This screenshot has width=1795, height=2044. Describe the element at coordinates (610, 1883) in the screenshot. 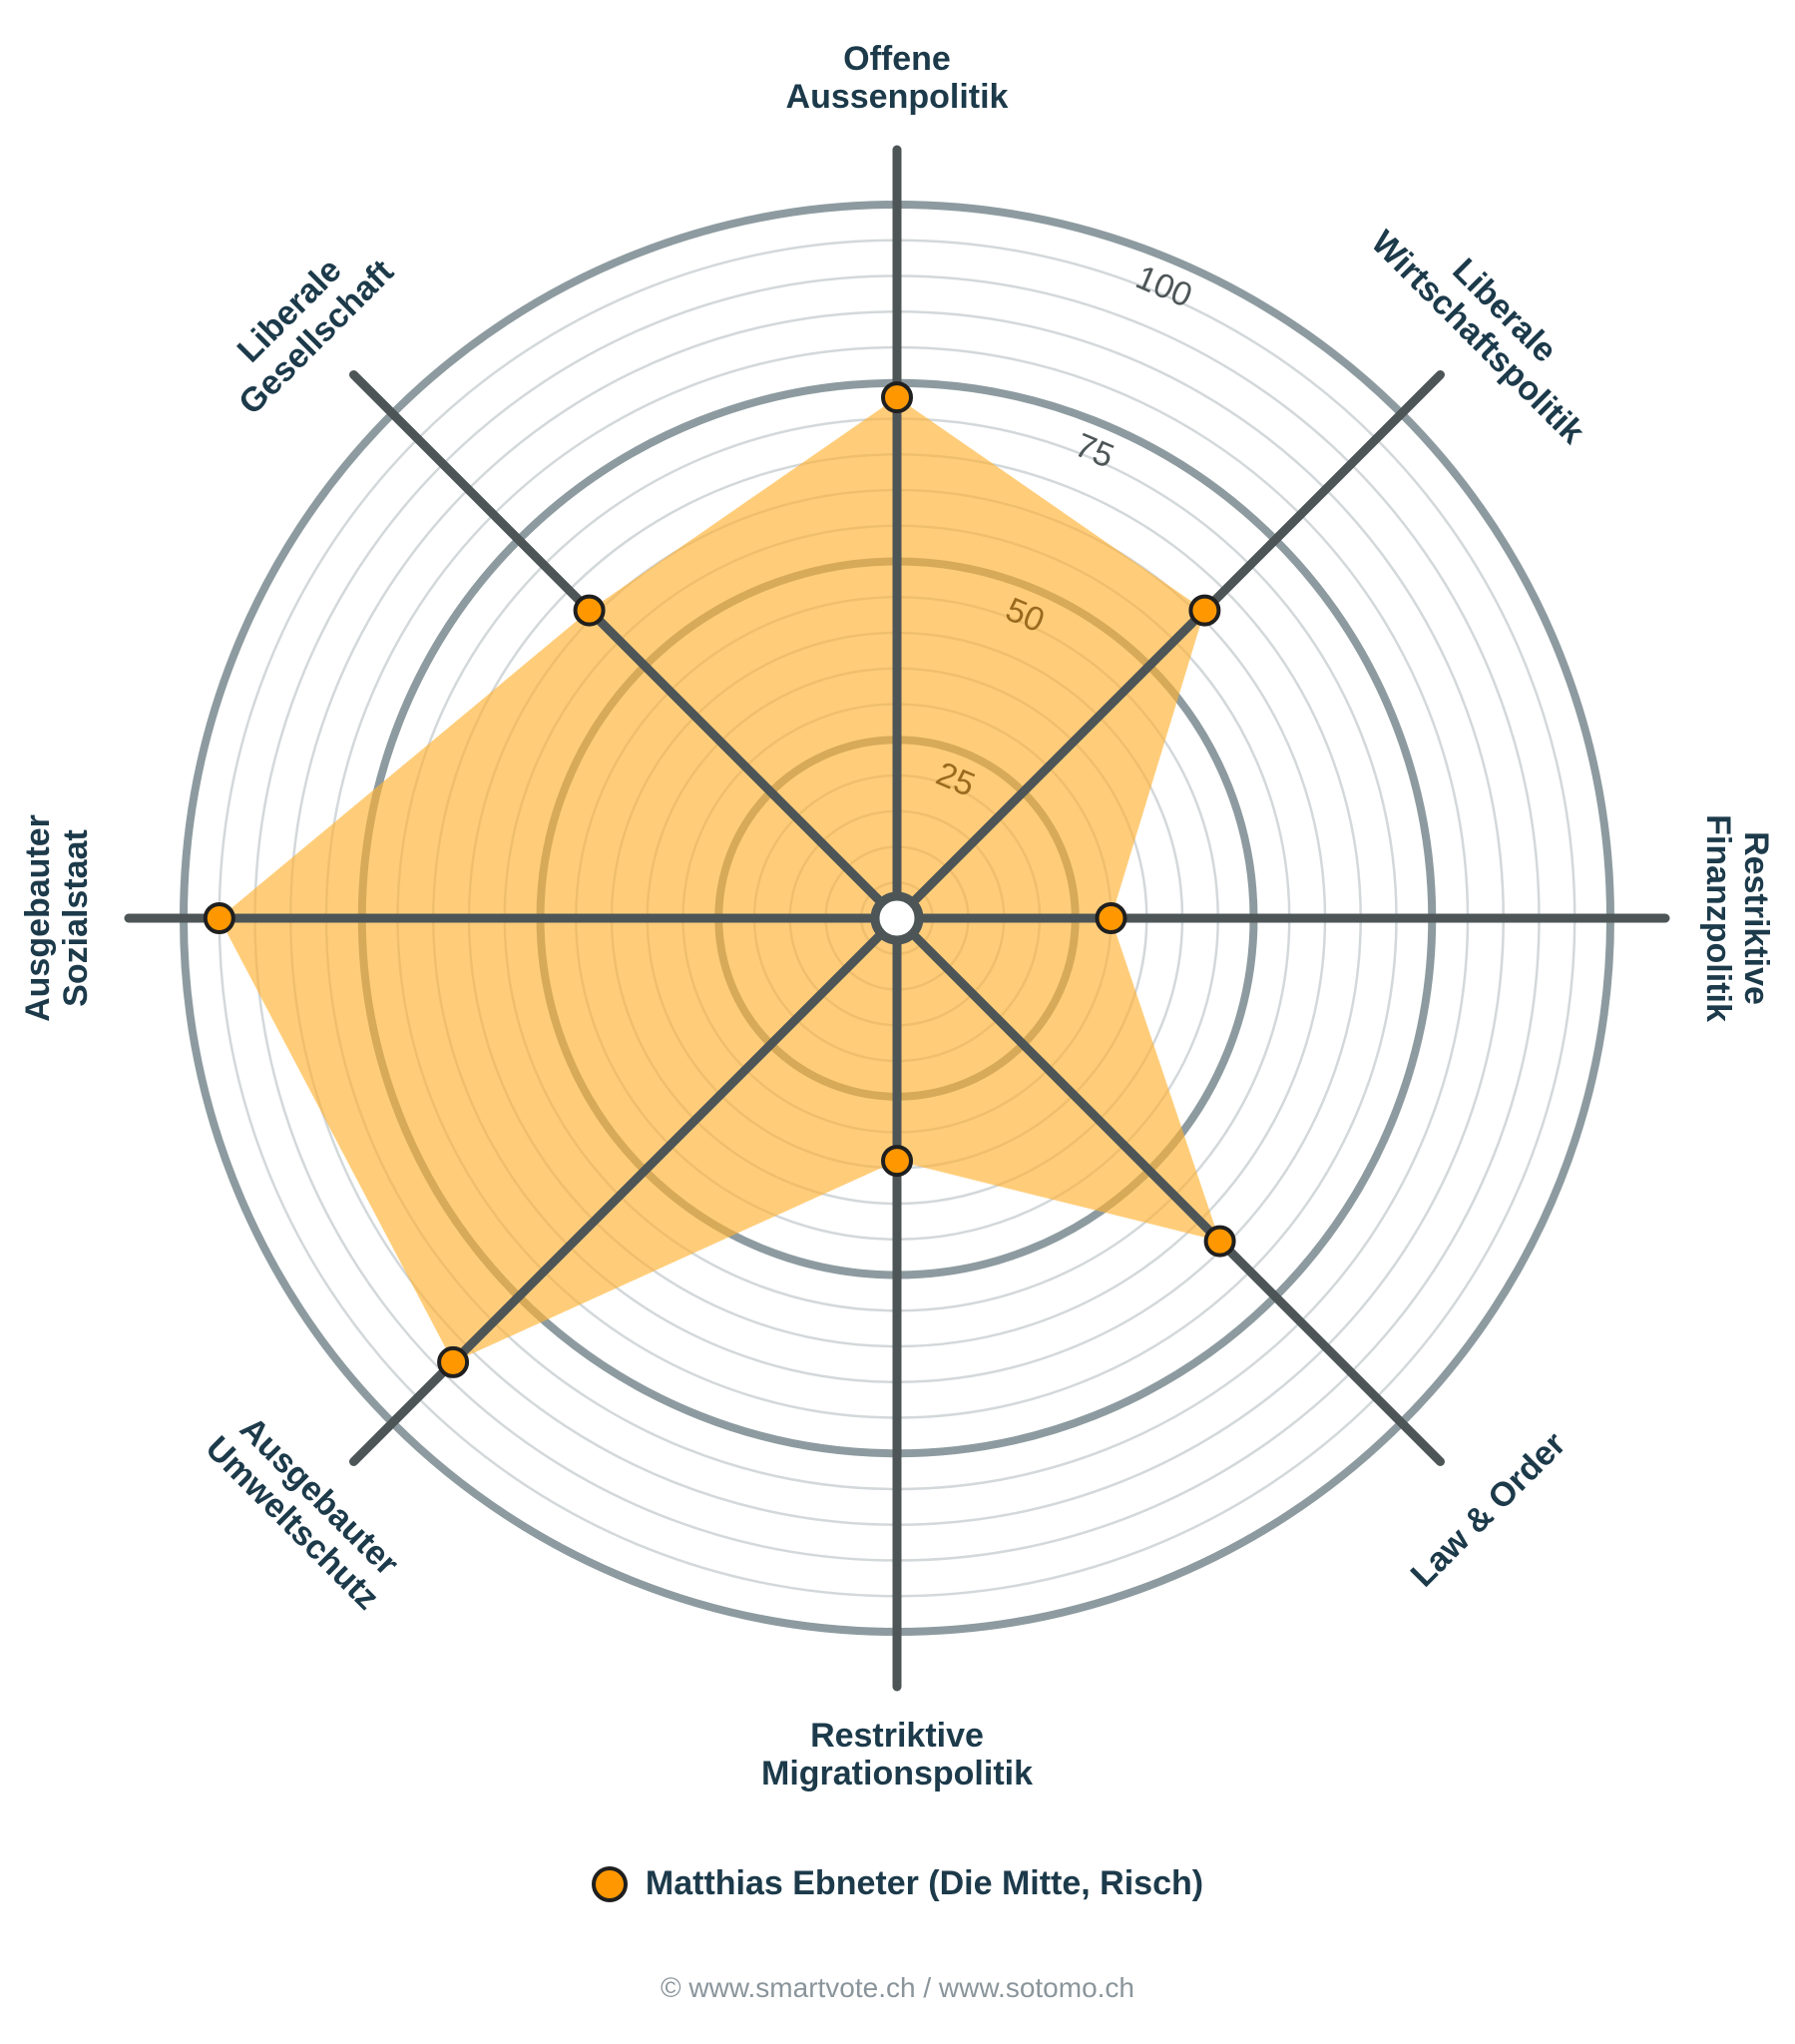

I see `legend-marker-icon` at that location.